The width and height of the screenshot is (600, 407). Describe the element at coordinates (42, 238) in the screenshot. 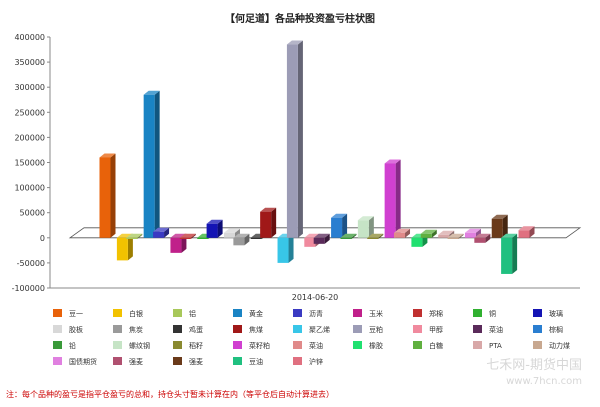

I see `y-tick-label: 0` at that location.